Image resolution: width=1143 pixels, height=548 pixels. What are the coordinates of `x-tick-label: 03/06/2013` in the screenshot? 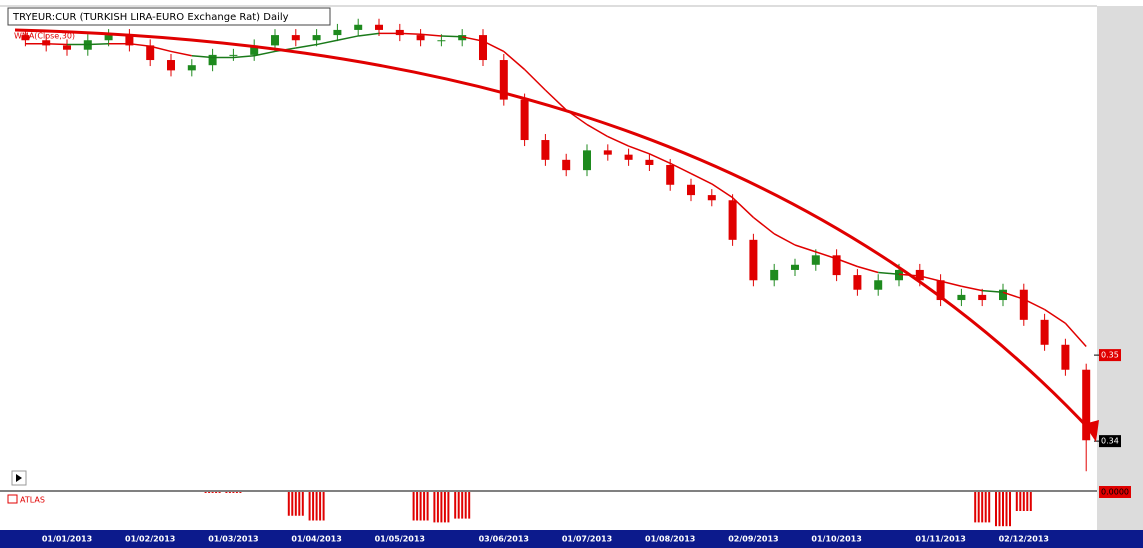 It's located at (504, 539).